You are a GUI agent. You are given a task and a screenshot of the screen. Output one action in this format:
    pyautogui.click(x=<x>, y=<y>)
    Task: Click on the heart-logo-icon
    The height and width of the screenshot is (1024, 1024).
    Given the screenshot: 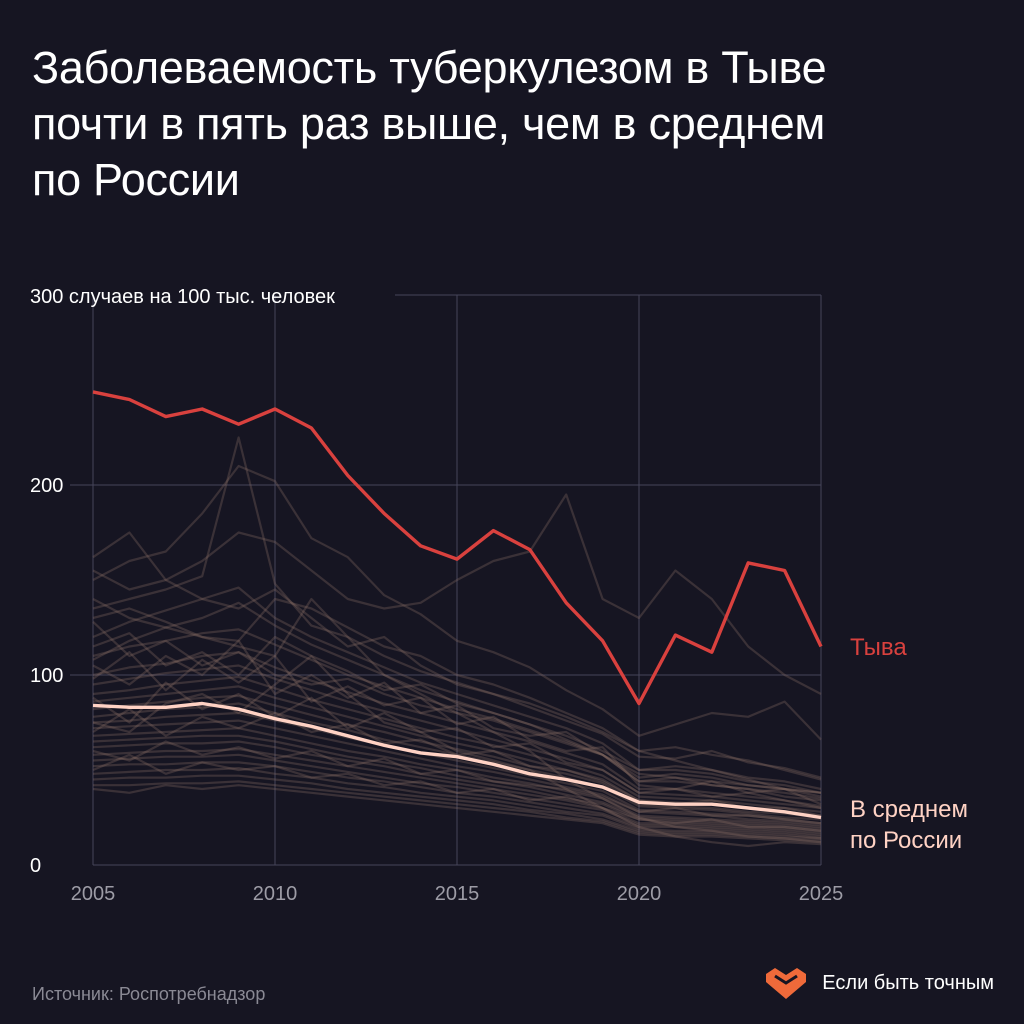 What is the action you would take?
    pyautogui.click(x=786, y=983)
    